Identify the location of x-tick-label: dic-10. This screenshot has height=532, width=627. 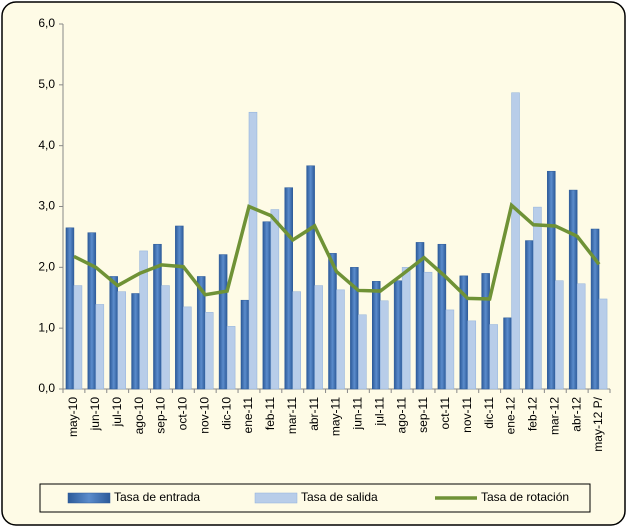
(226, 413).